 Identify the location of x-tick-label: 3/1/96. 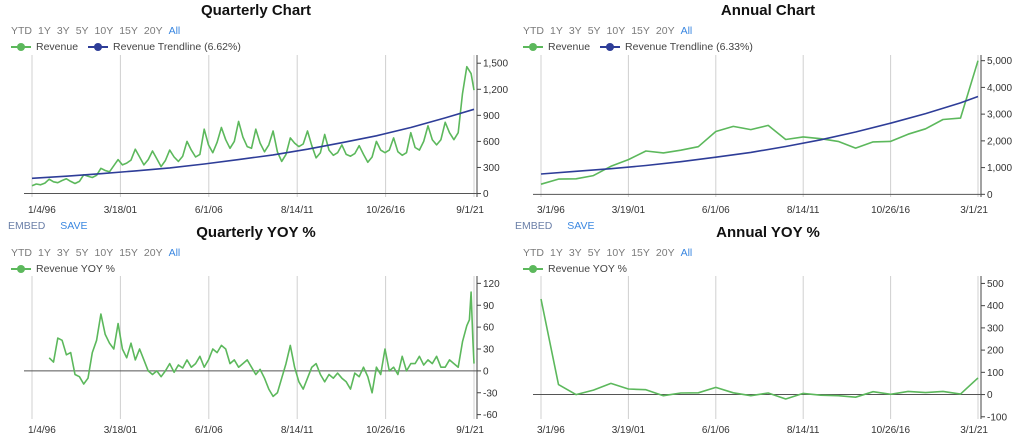
(551, 210).